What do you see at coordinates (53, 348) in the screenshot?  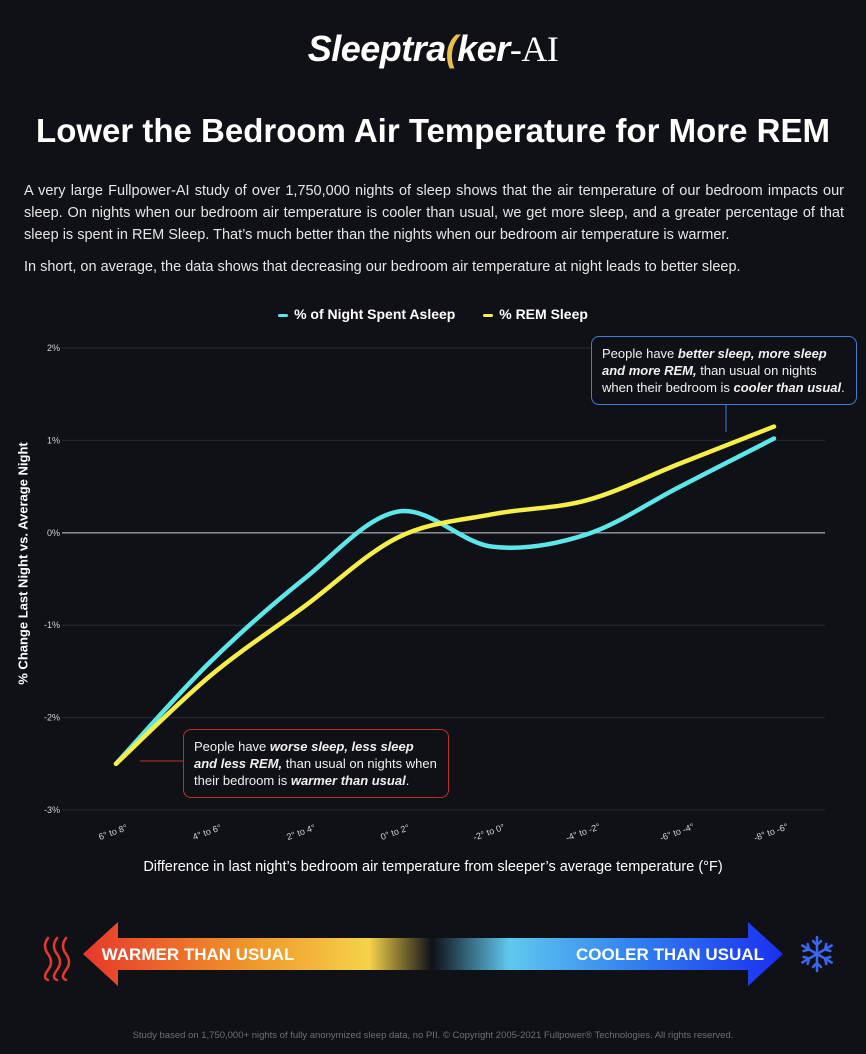 I see `y-tick-label: 2%` at bounding box center [53, 348].